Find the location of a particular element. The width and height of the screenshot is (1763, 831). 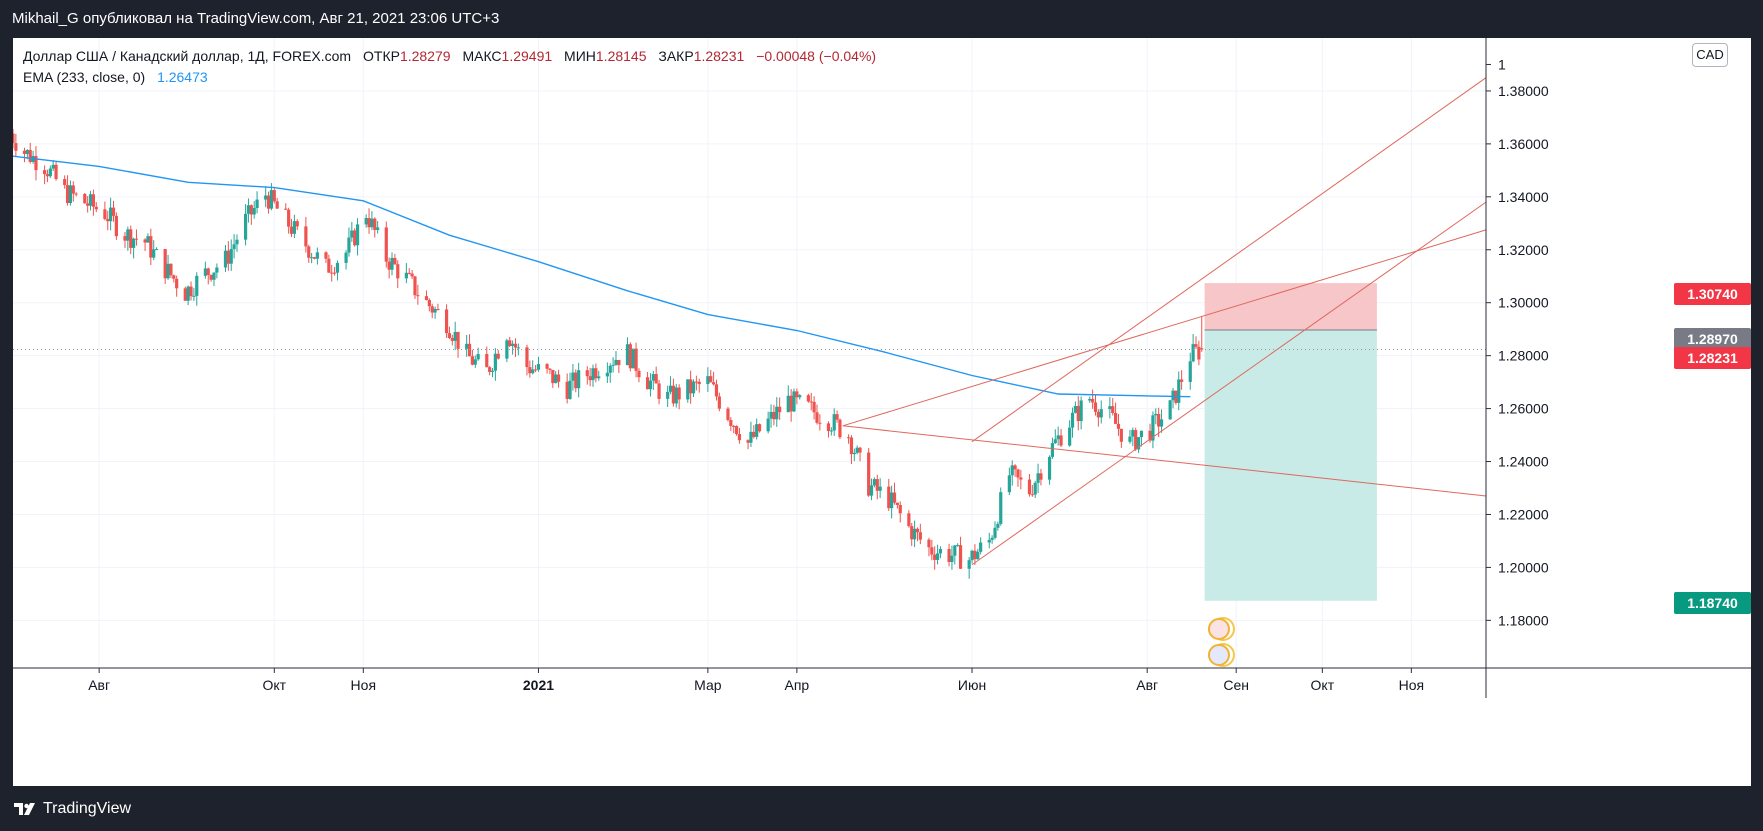

tradingview-brand: TradingView is located at coordinates (72, 809).